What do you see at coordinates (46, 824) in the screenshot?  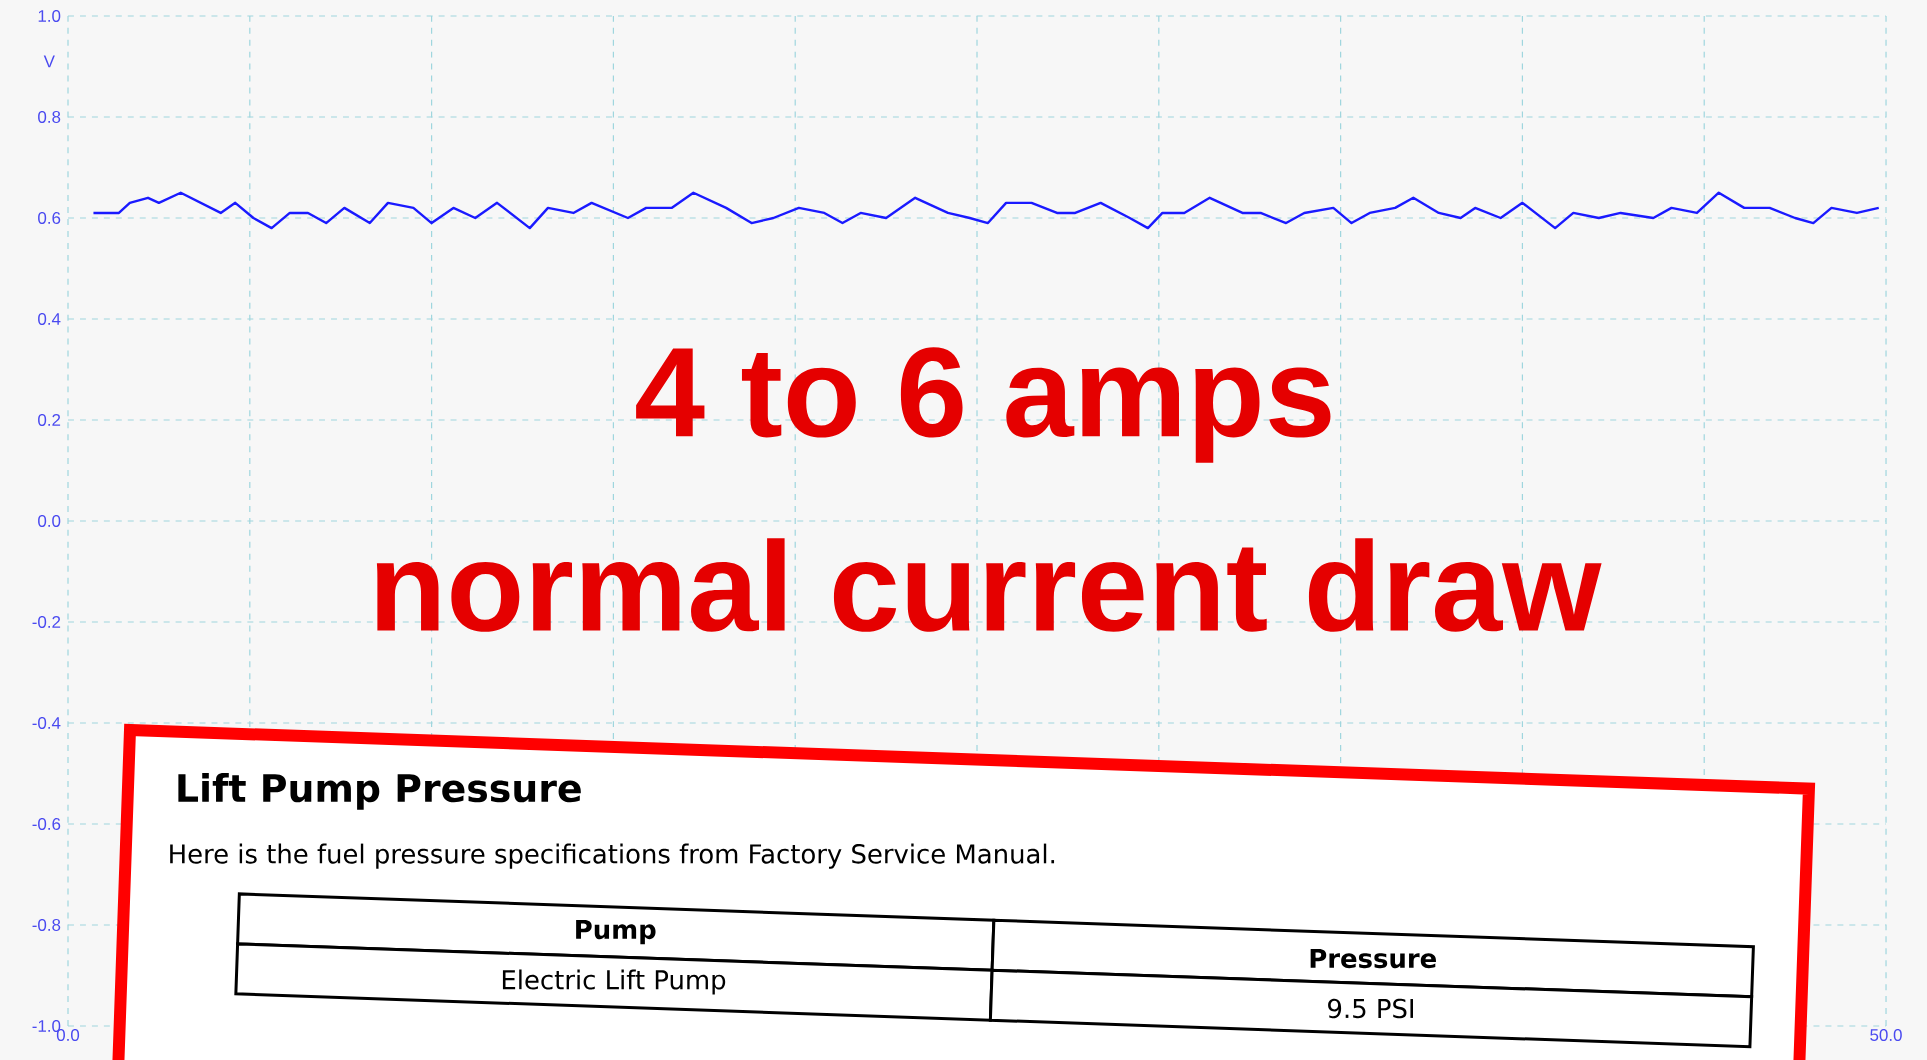 I see `y-tick-label: -0.6` at bounding box center [46, 824].